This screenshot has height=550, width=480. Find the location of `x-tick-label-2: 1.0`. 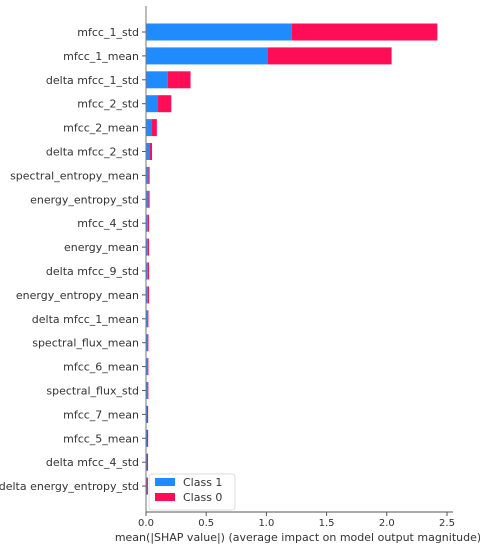

x-tick-label-2: 1.0 is located at coordinates (266, 523).